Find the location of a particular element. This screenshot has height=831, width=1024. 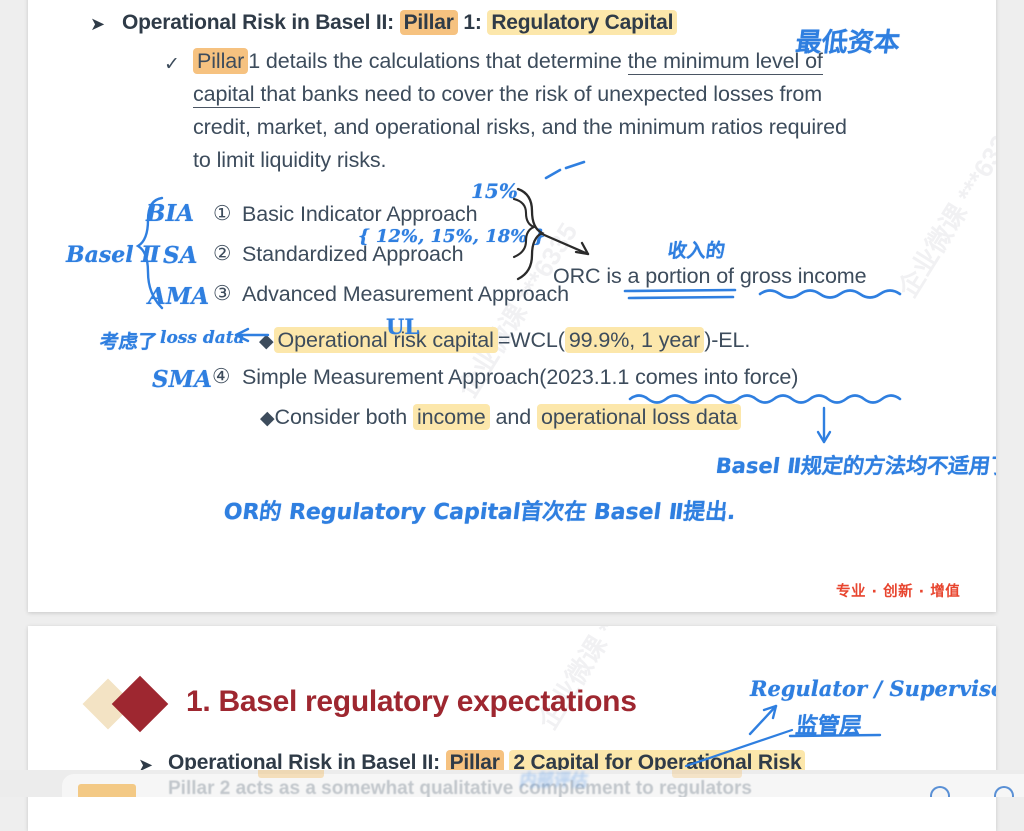

formula-paren-open: ( is located at coordinates (561, 340).